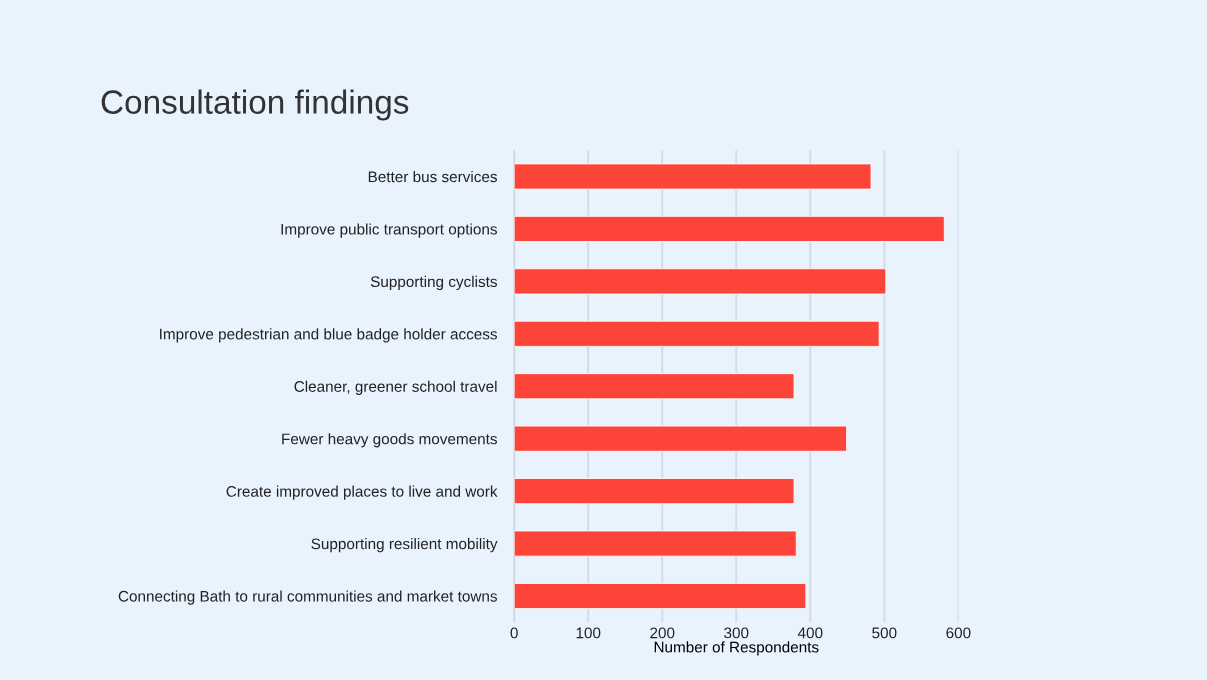 This screenshot has width=1207, height=680. What do you see at coordinates (588, 633) in the screenshot?
I see `x-tick-label: 100` at bounding box center [588, 633].